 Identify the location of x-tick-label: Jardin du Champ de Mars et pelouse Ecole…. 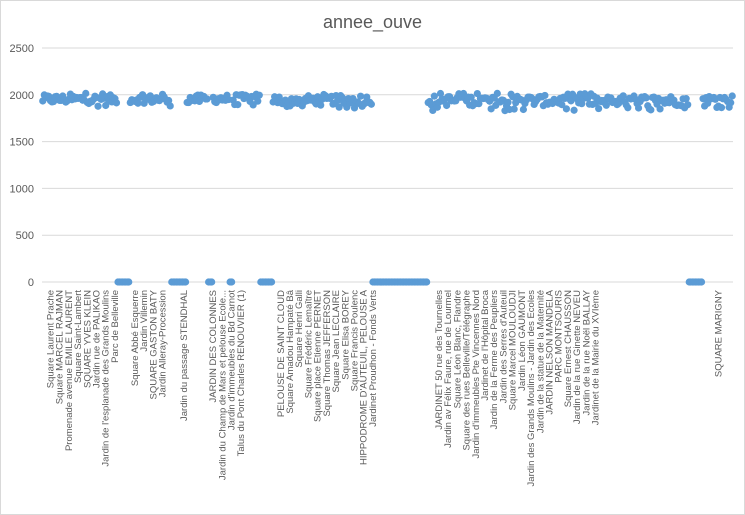
(222, 385).